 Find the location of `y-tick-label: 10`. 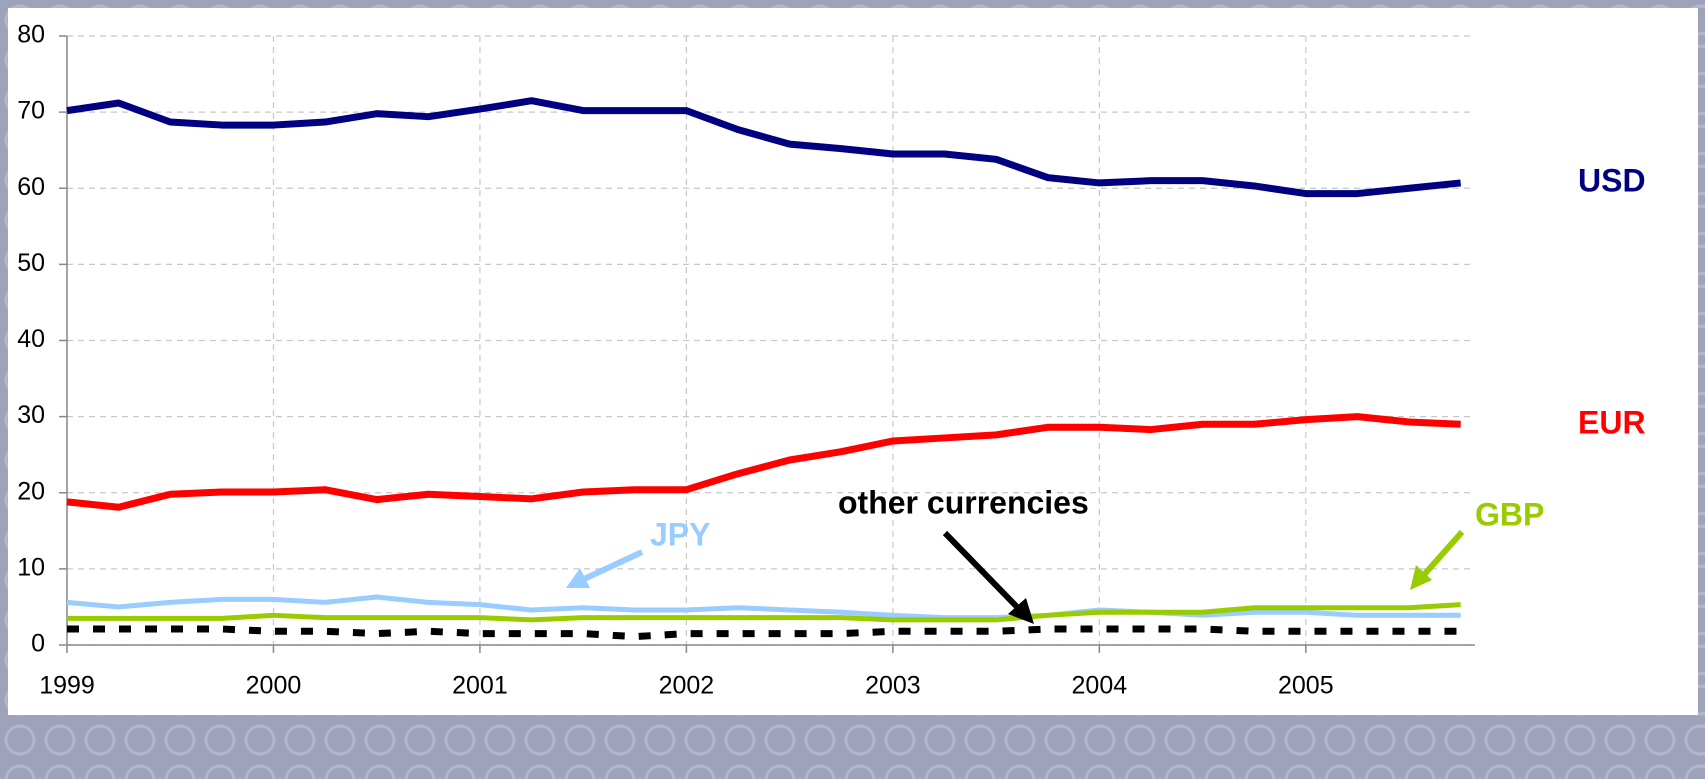

y-tick-label: 10 is located at coordinates (31, 567).